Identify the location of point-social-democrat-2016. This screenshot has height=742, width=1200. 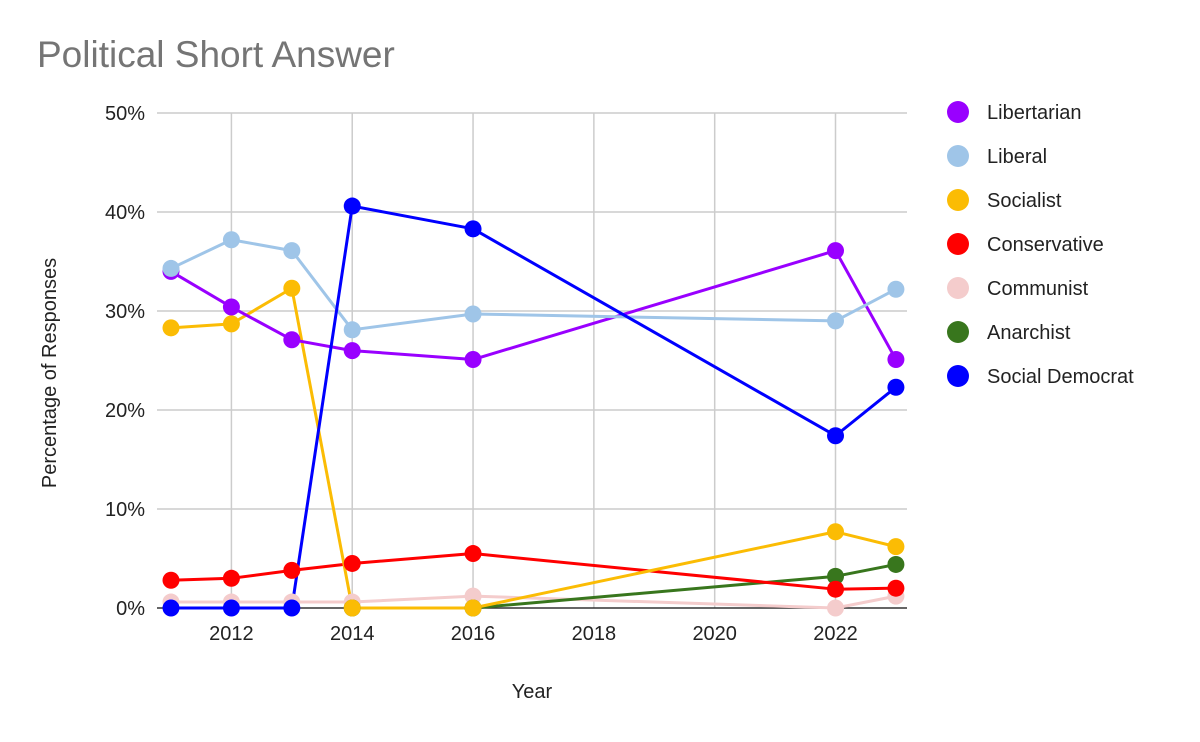
(473, 229).